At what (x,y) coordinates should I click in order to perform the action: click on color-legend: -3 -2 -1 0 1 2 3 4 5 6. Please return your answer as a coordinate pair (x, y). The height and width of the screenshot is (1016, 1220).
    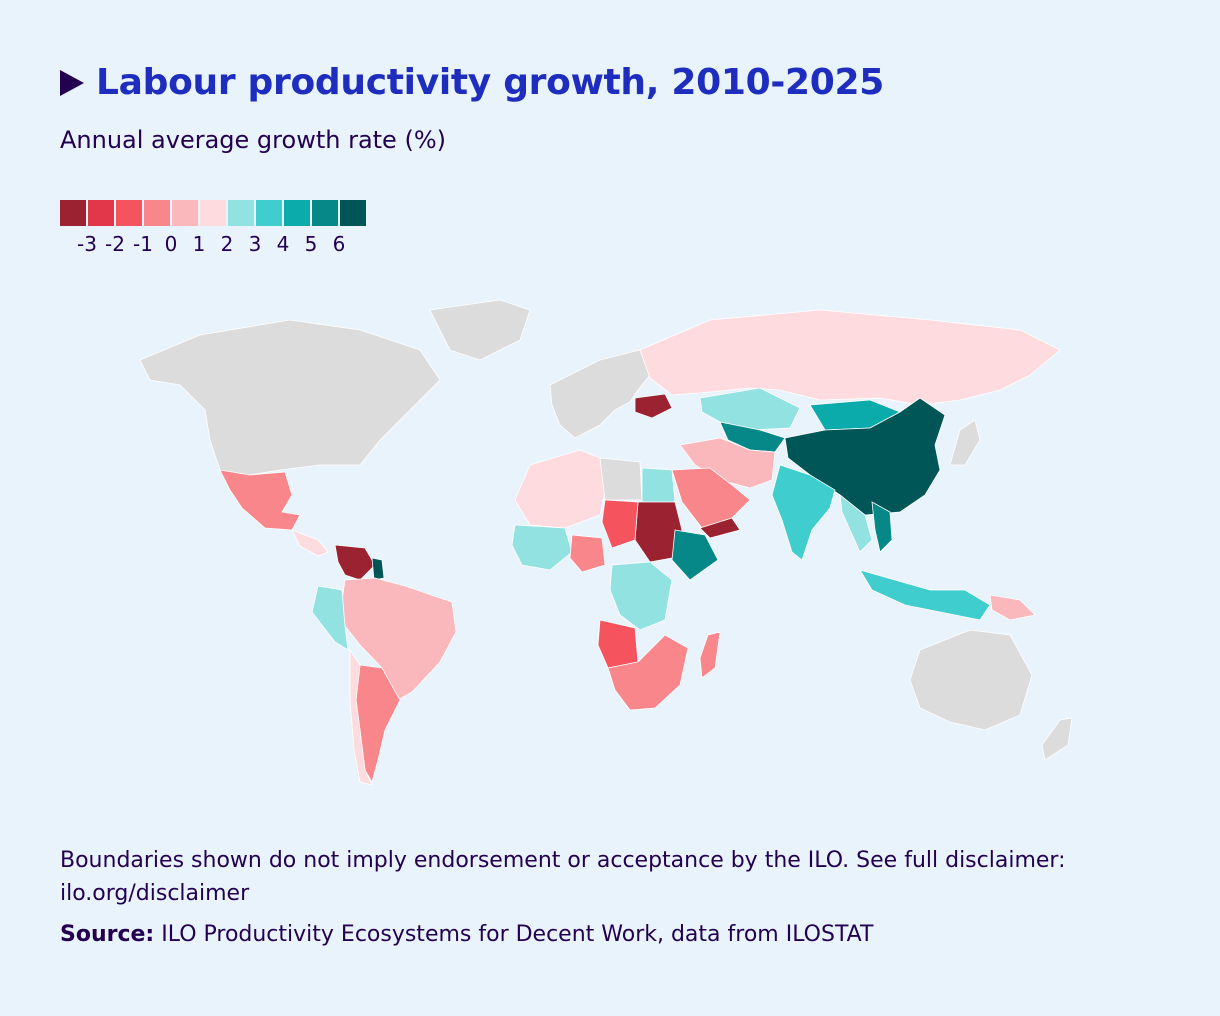
    Looking at the image, I should click on (220, 229).